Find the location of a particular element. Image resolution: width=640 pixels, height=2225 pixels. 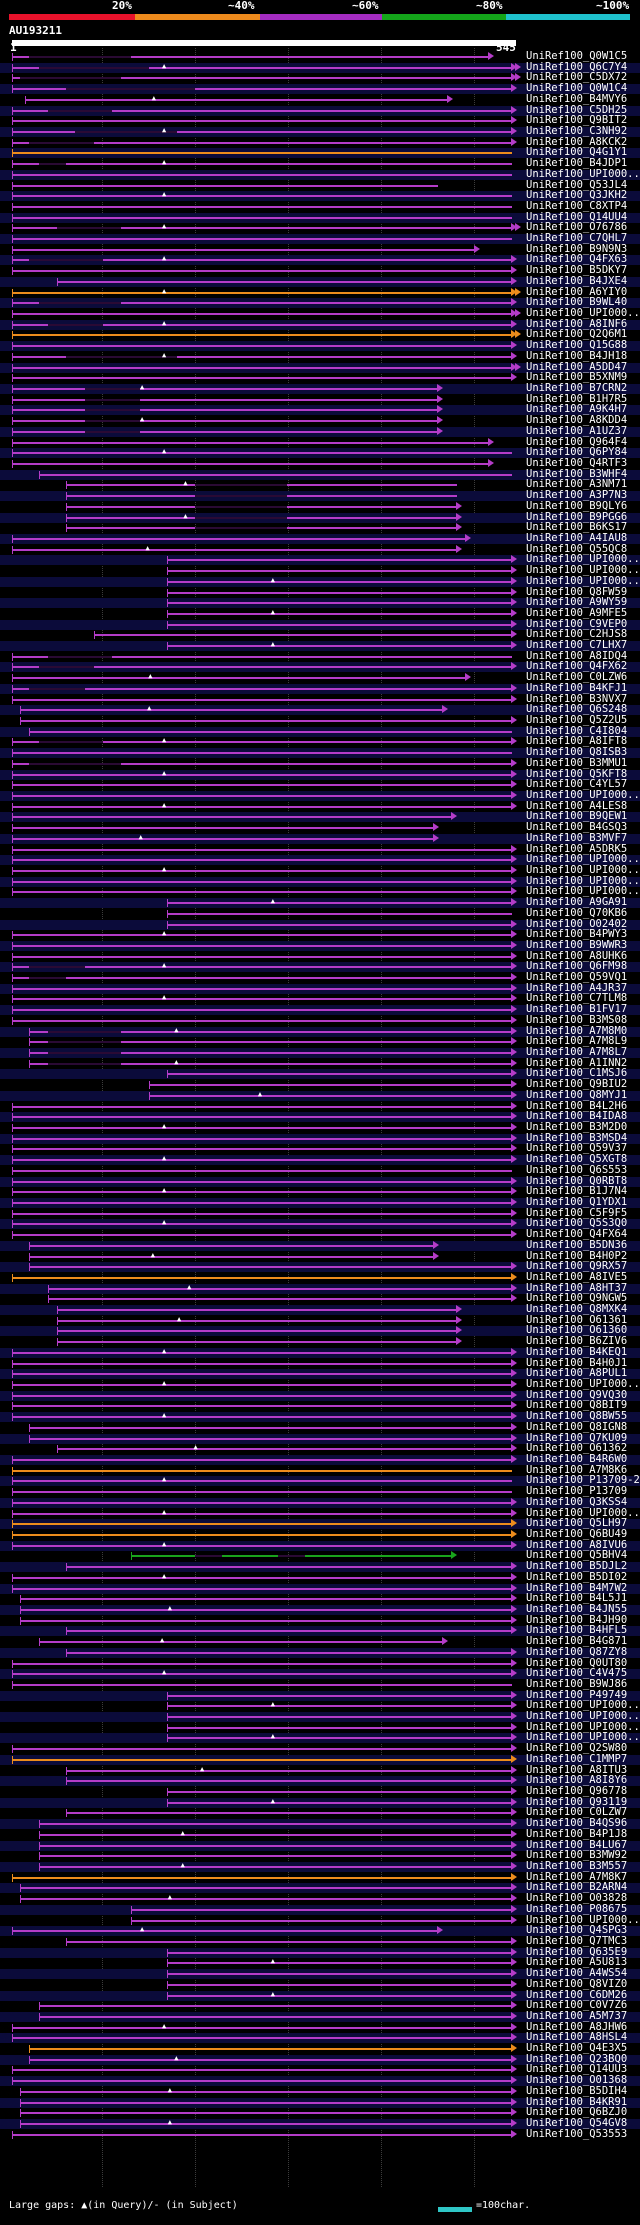

hit-label: UniRef100_Q9NGW5 is located at coordinates (577, 1298).